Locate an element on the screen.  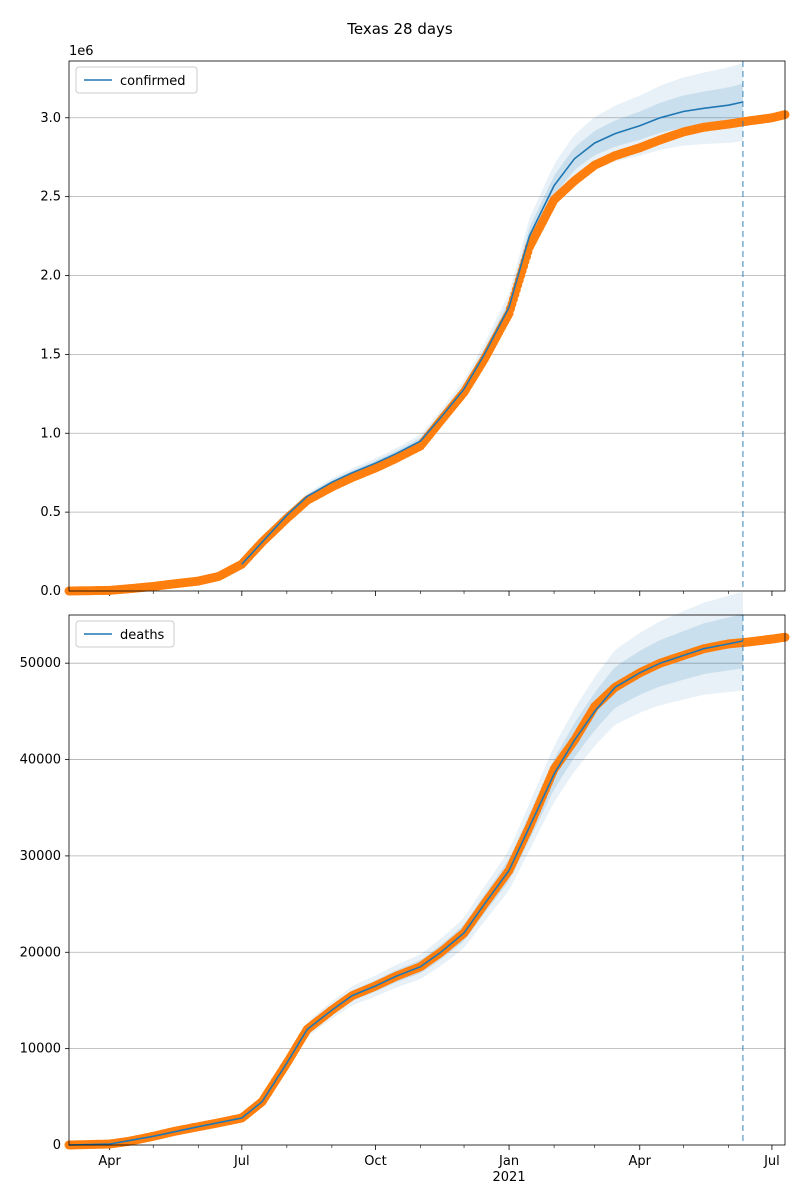
y-tick-label: 30000 is located at coordinates (40, 856).